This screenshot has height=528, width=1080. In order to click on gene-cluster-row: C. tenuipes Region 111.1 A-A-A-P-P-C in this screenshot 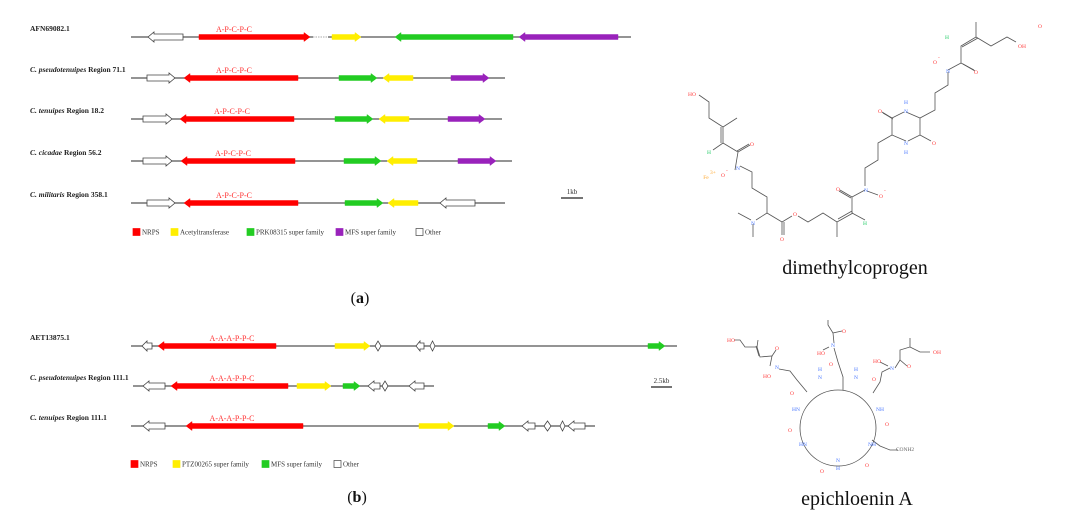, I will do `click(312, 422)`.